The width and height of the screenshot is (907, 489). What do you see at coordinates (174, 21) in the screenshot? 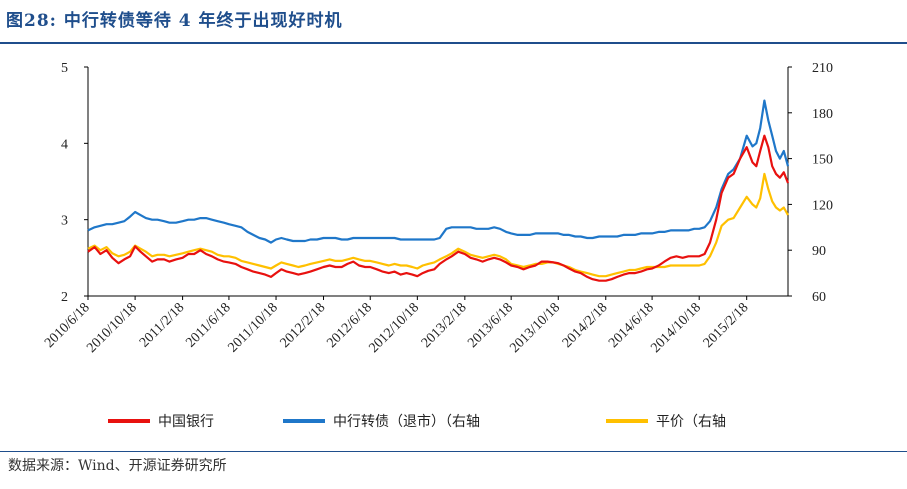
I see `page-title: 图28: 中行转债等待 4 年终于出现好时机` at bounding box center [174, 21].